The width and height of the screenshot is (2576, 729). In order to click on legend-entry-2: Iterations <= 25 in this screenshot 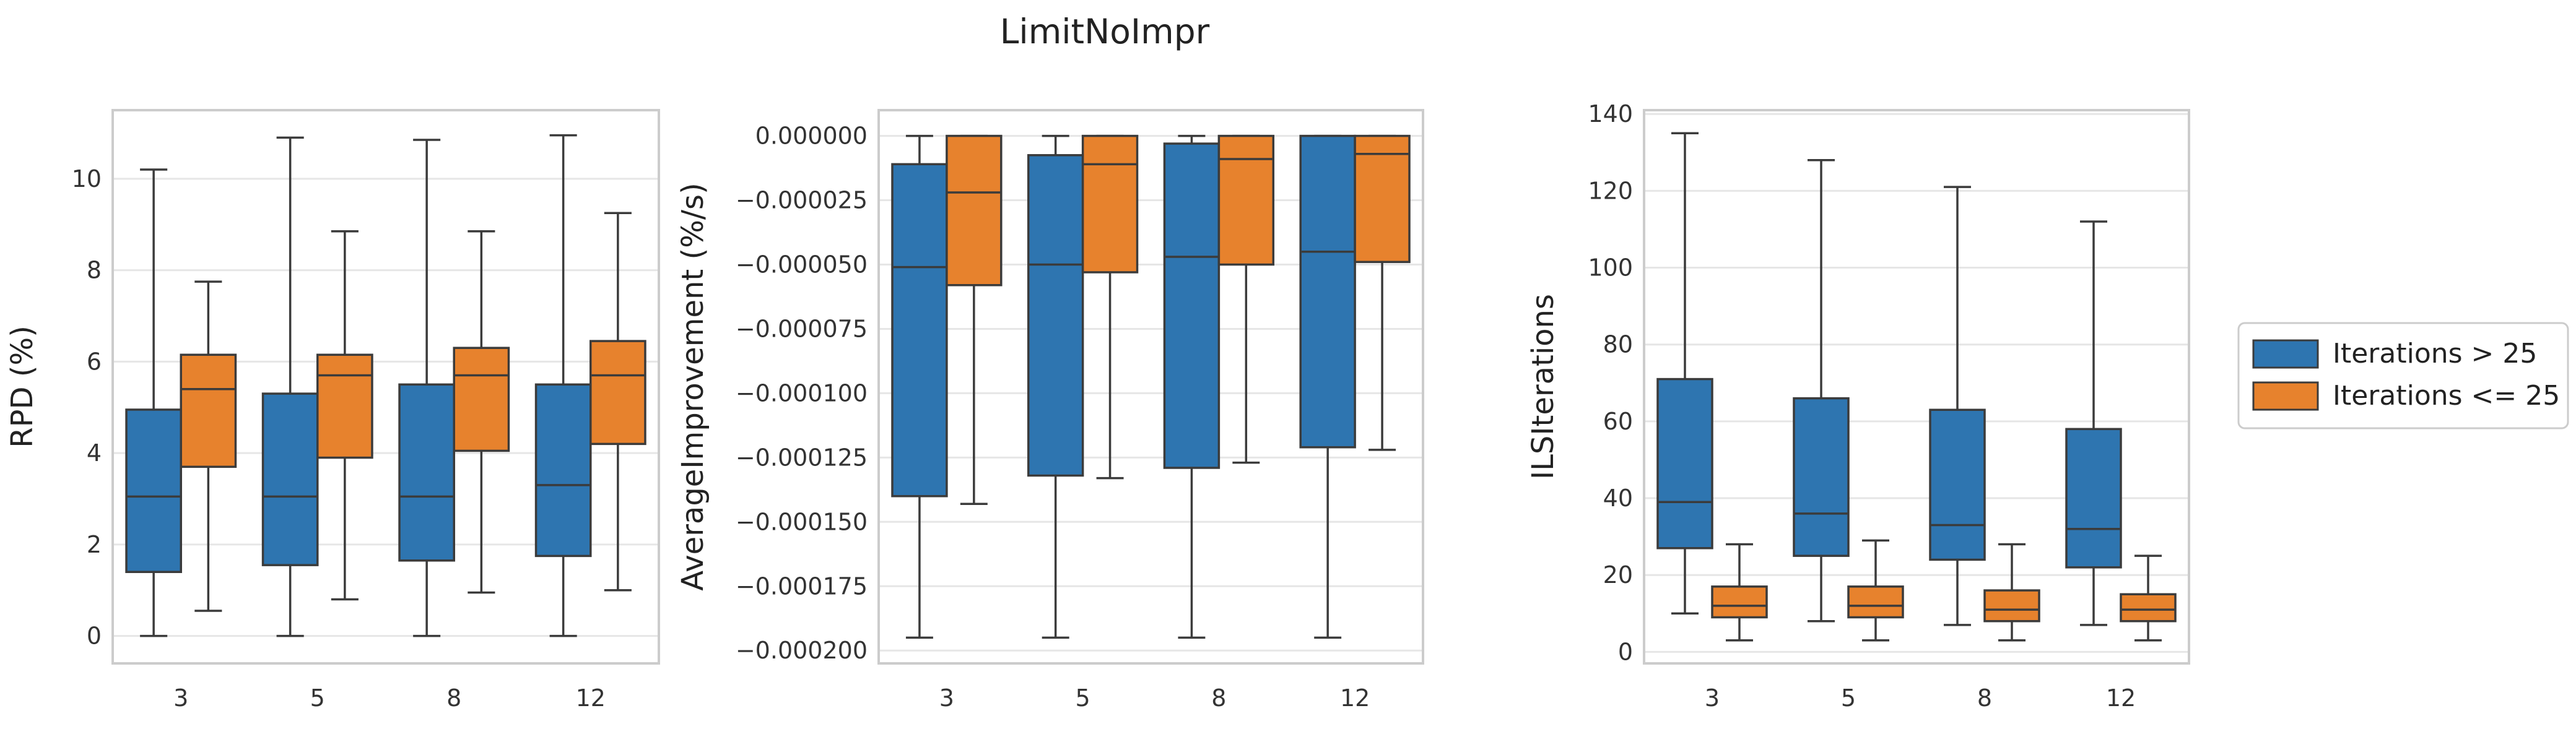, I will do `click(2406, 396)`.